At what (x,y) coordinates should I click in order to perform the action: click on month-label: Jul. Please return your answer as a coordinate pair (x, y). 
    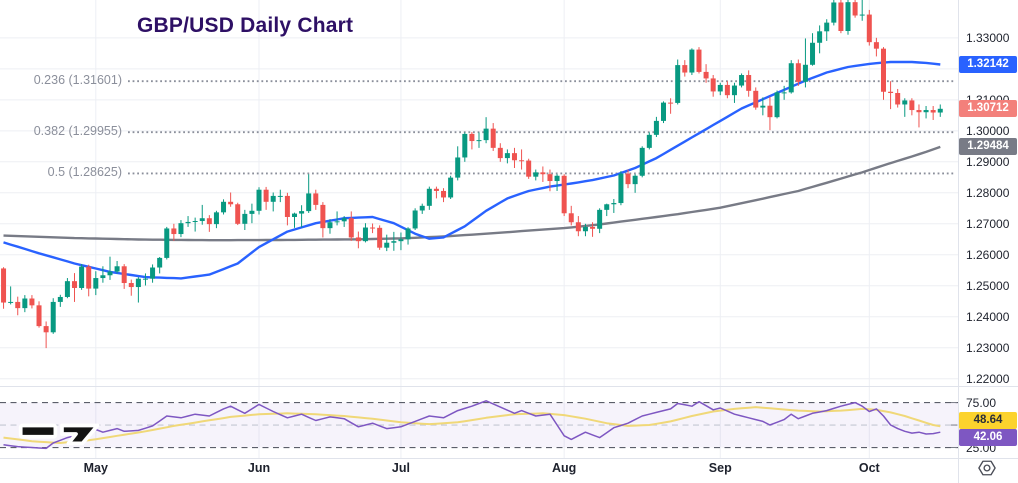
    Looking at the image, I should click on (400, 468).